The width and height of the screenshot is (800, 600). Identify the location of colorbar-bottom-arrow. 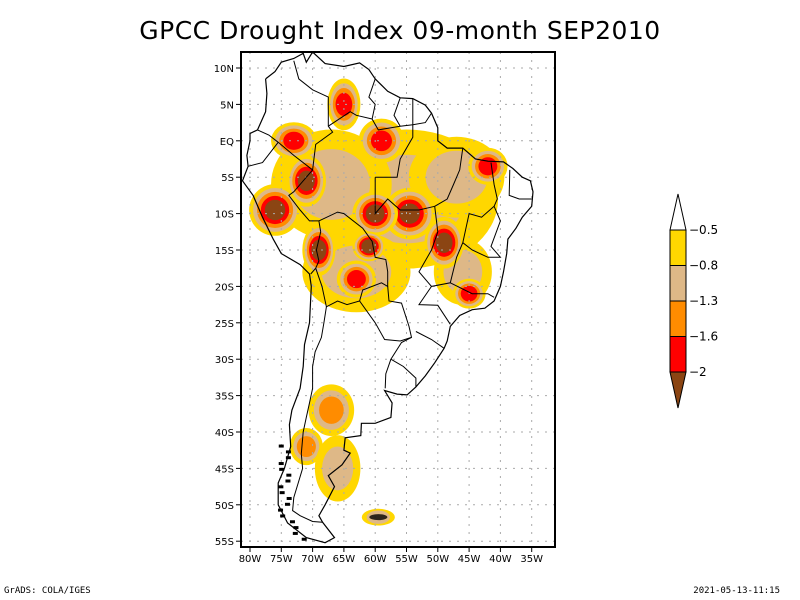
(678, 390).